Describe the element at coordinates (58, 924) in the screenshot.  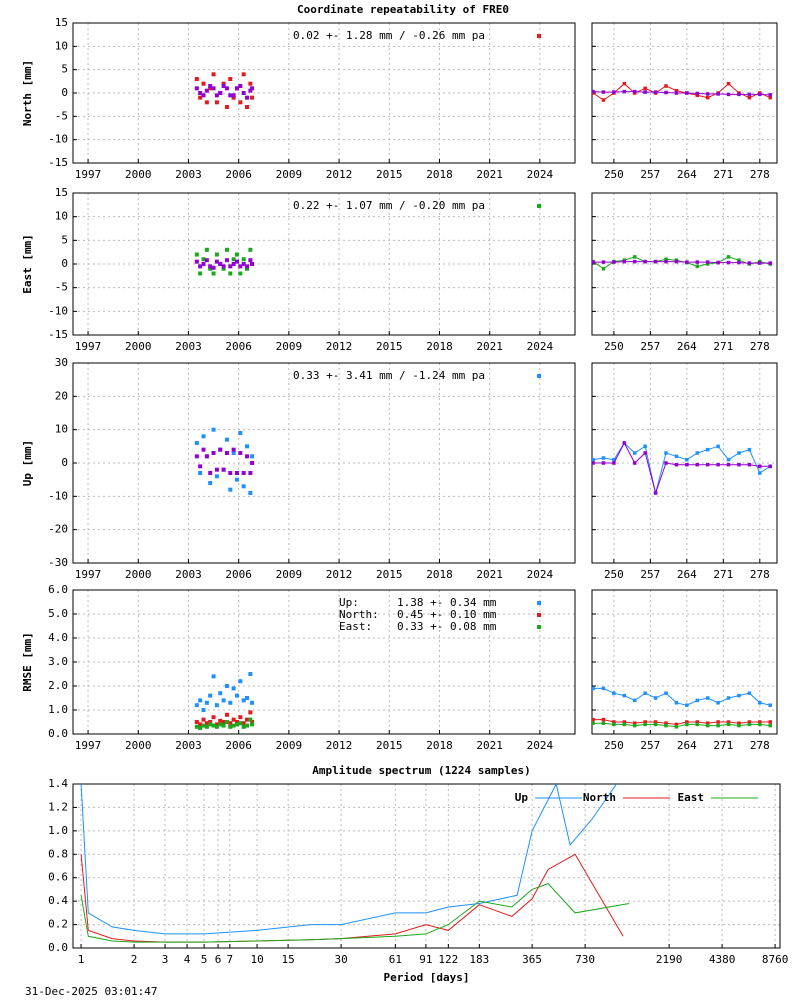
I see `y-tick-label: 0.2` at that location.